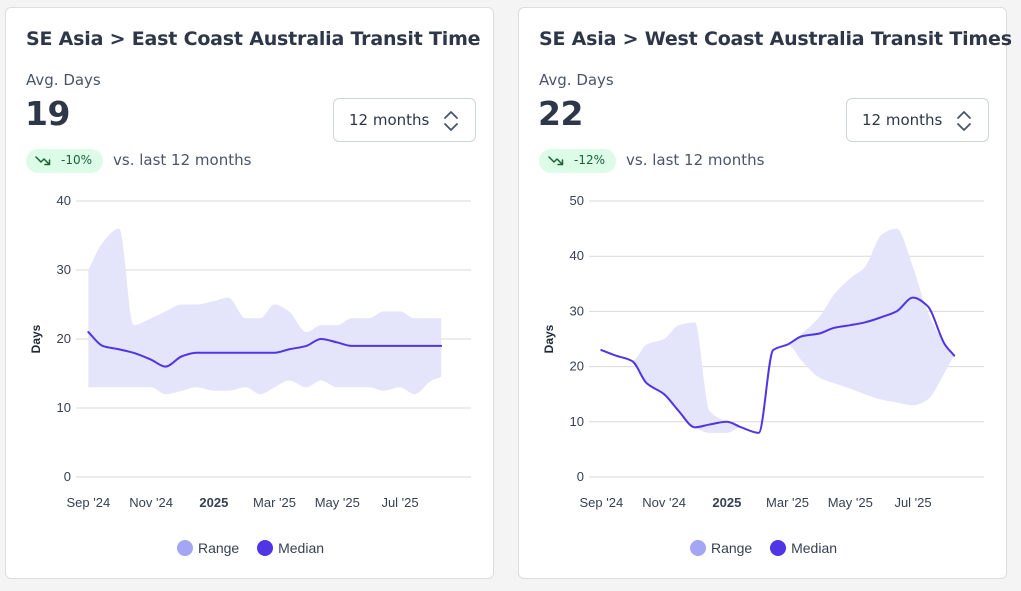 Image resolution: width=1021 pixels, height=591 pixels. What do you see at coordinates (47, 113) in the screenshot?
I see `metric-value: 19` at bounding box center [47, 113].